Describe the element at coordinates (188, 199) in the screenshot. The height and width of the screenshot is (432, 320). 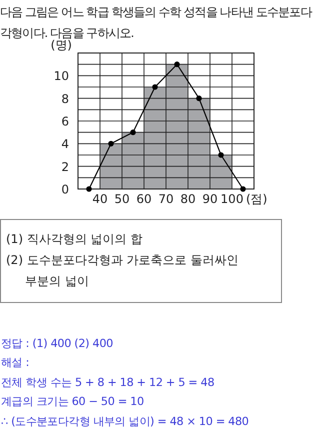
I see `x-tick-label: 80` at that location.